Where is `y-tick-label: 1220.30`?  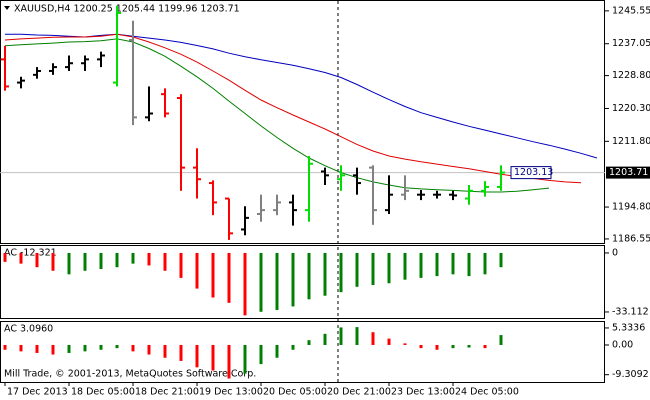 y-tick-label: 1220.30 is located at coordinates (631, 108).